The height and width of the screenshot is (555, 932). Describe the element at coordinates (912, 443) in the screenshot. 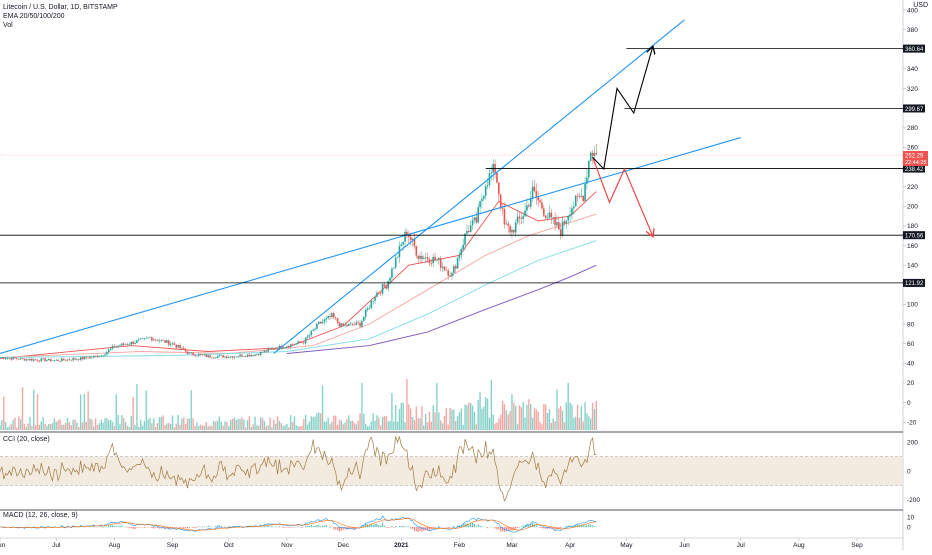

I see `cci-tick-label: 200` at that location.